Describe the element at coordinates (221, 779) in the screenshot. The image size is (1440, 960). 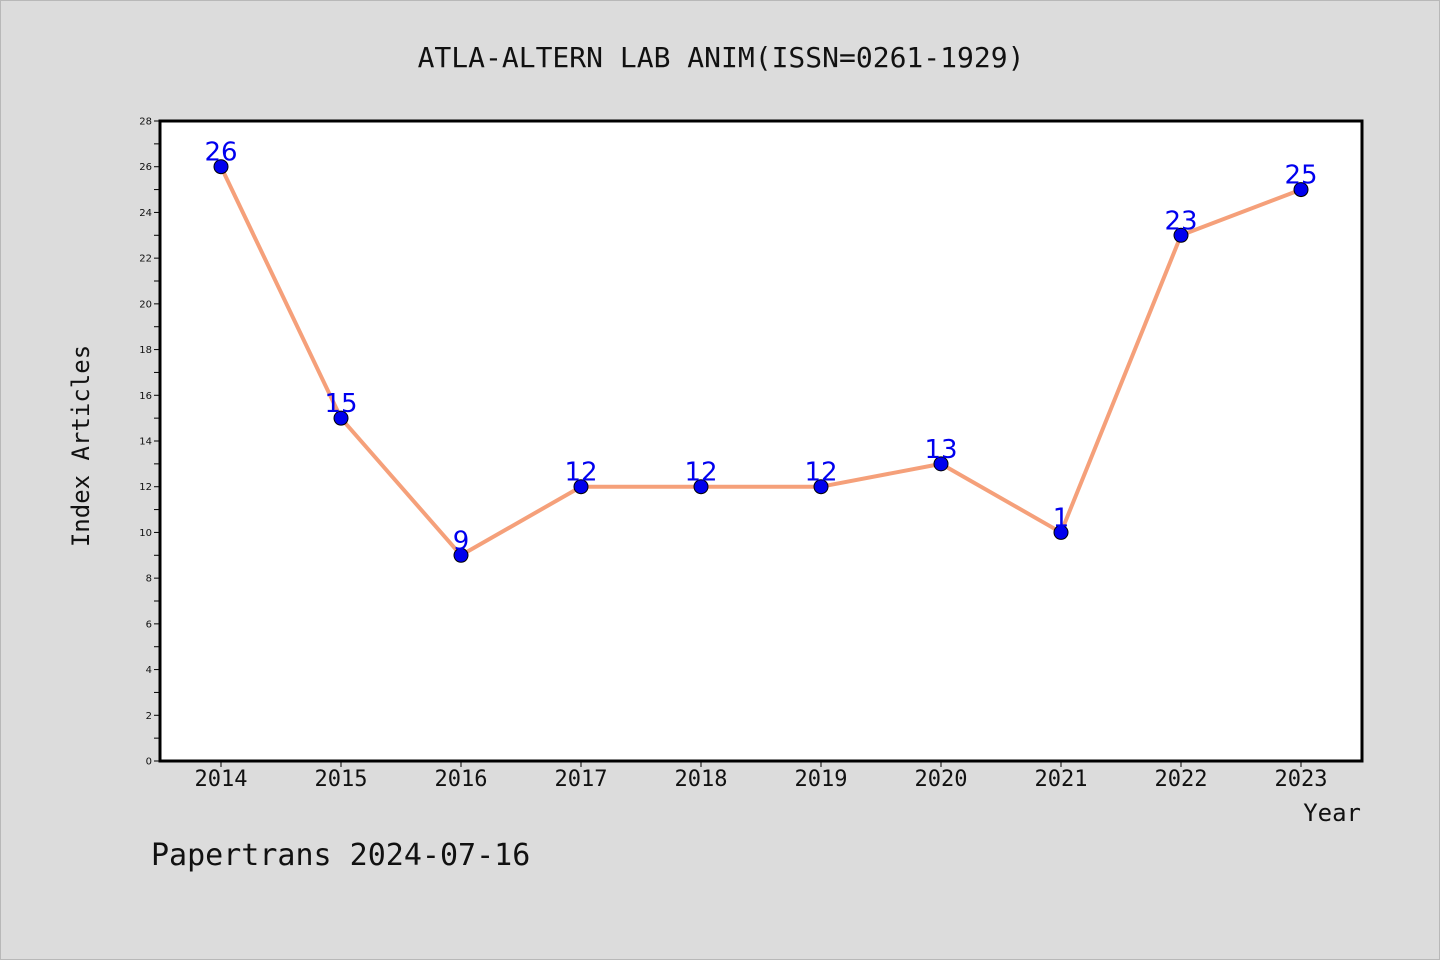
I see `x-tick-label: 2014` at that location.